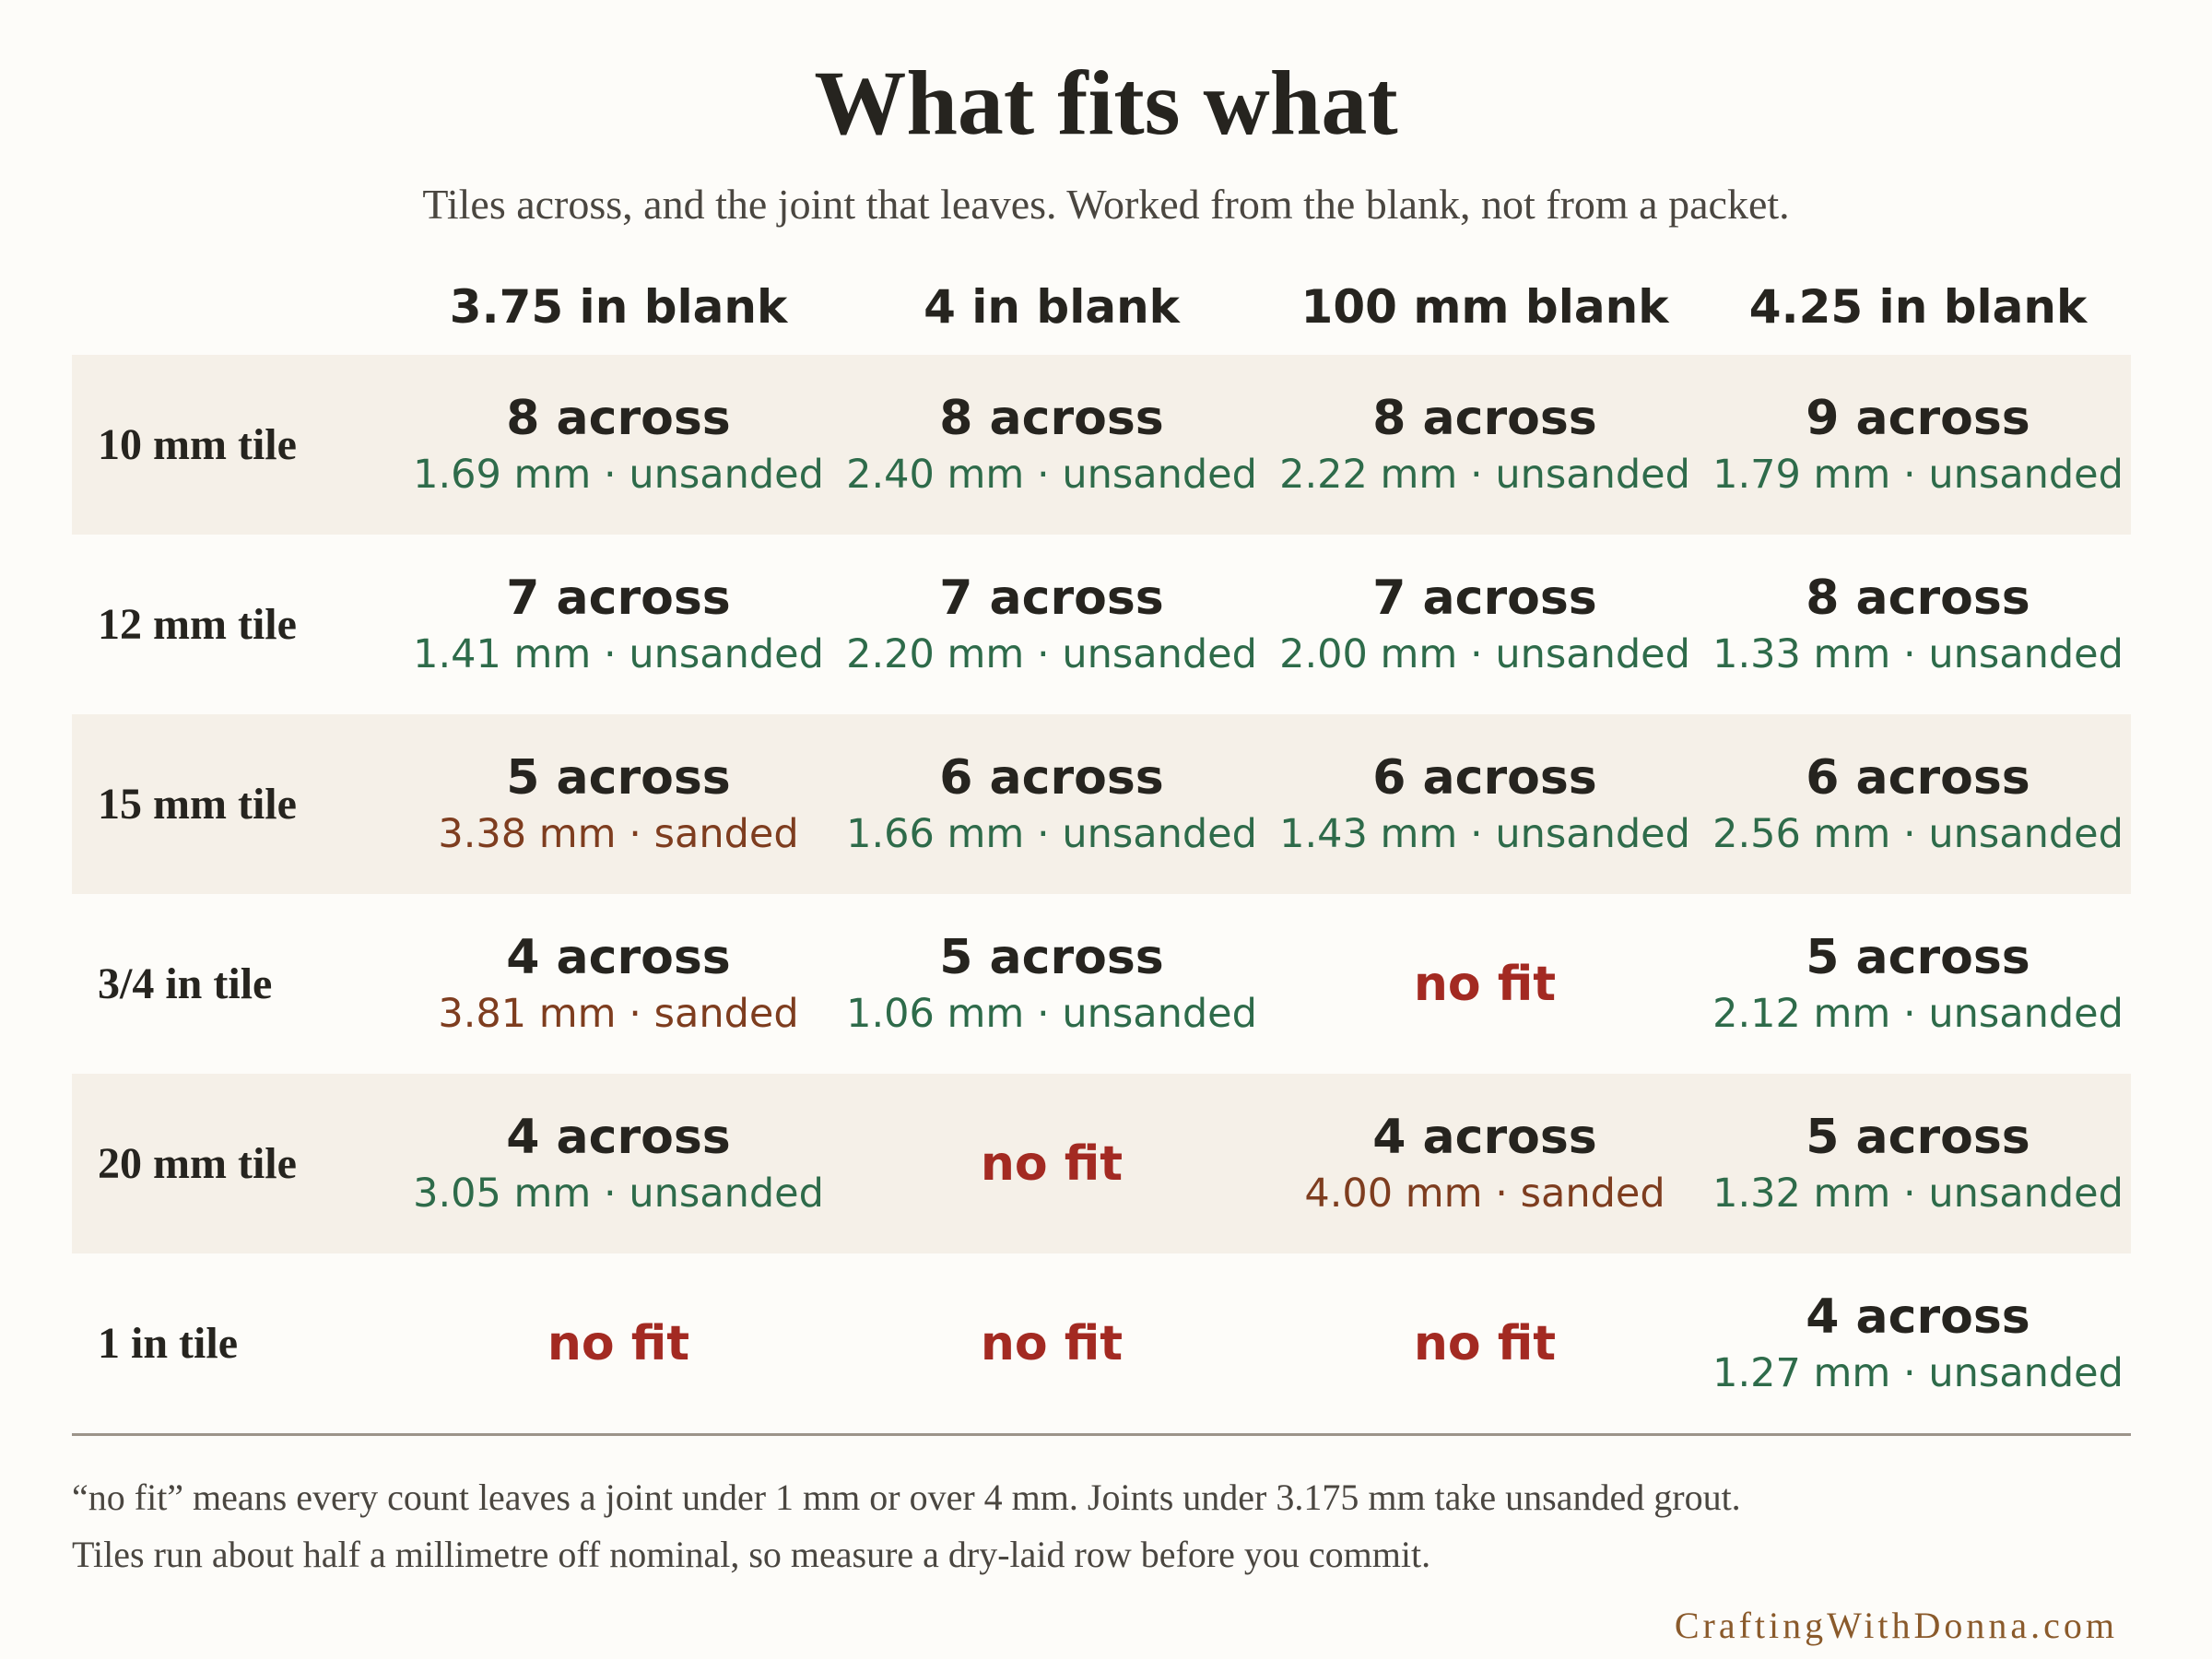 The width and height of the screenshot is (2212, 1659). Describe the element at coordinates (1052, 306) in the screenshot. I see `column-header: 4 in blank` at that location.